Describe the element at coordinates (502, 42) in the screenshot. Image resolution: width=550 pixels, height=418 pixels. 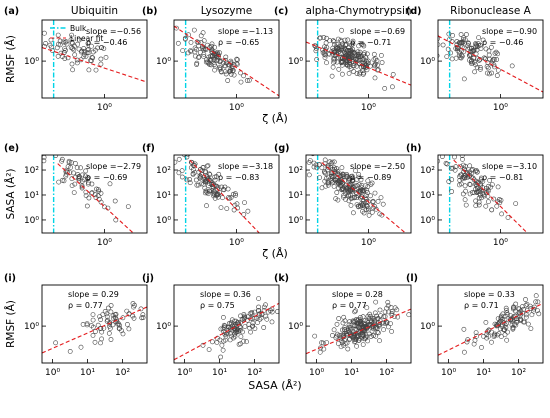
I see `rho-annotation: ρ = −0.46` at that location.